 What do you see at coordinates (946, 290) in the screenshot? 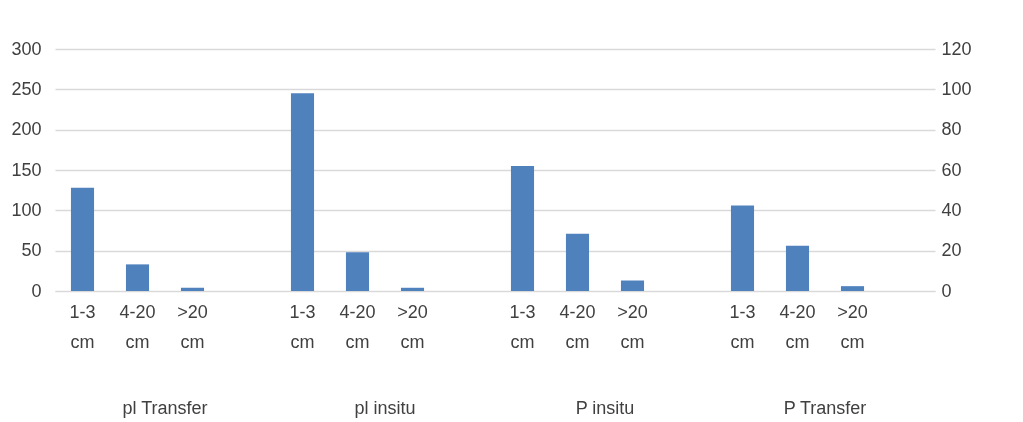
I see `y2-tick-label: 0` at bounding box center [946, 290].